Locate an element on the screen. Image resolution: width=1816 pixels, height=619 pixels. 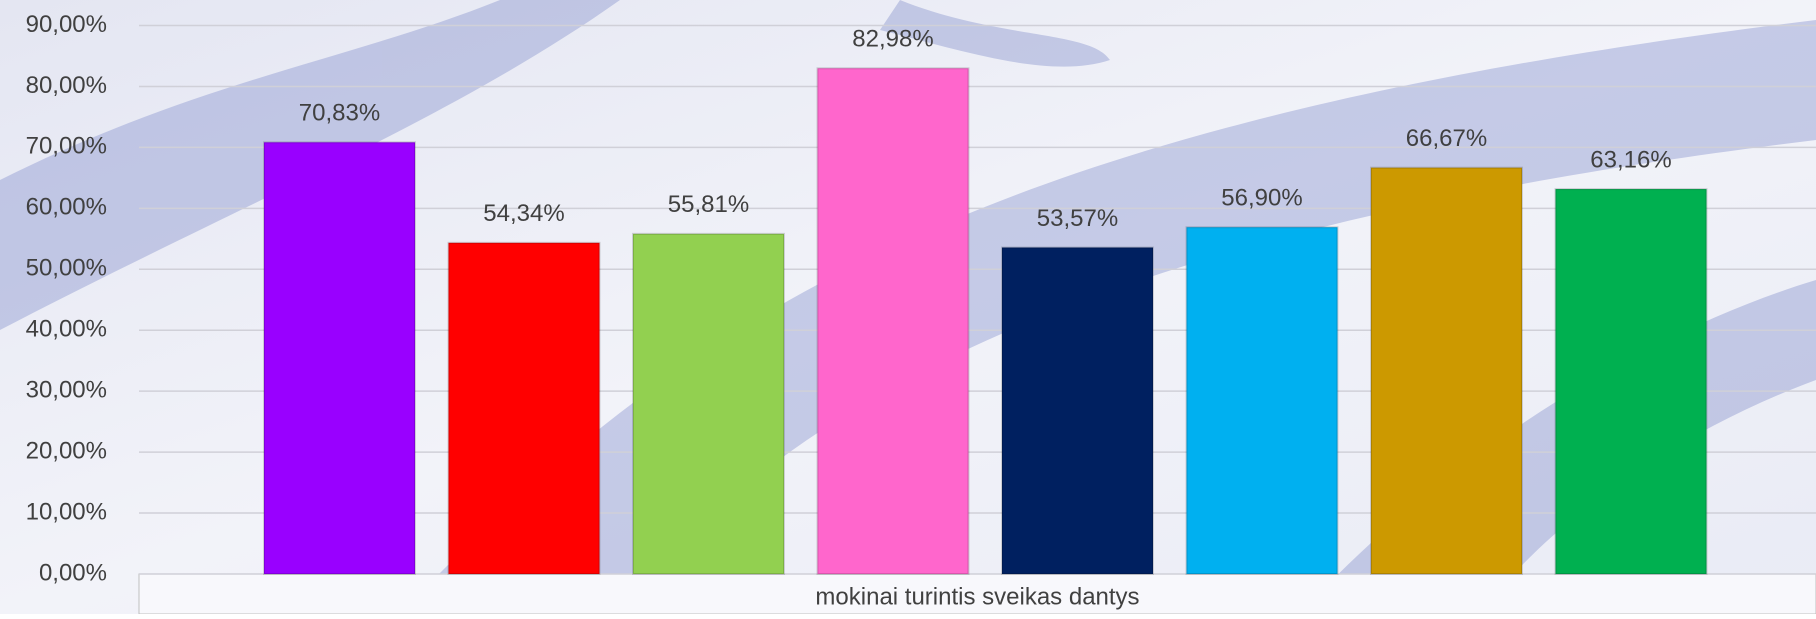
y-tick-label: 40,00% is located at coordinates (66, 329).